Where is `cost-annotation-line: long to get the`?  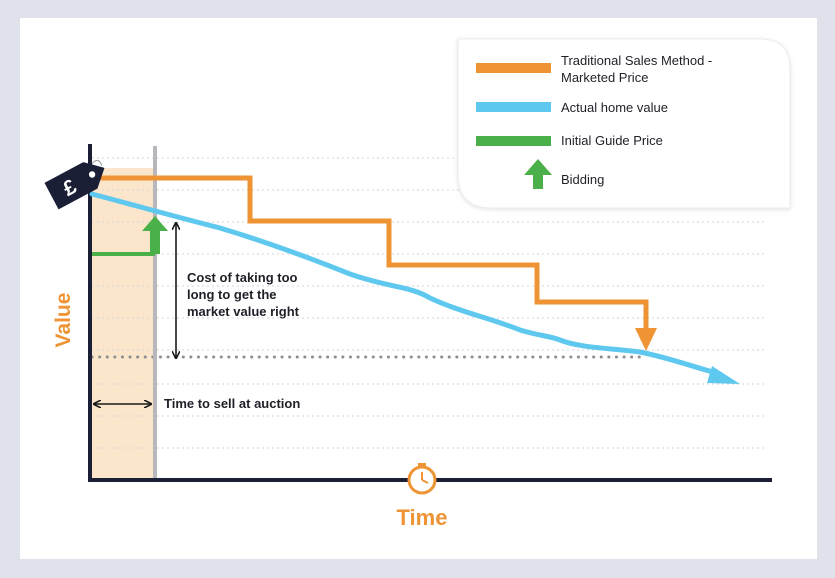 cost-annotation-line: long to get the is located at coordinates (232, 294).